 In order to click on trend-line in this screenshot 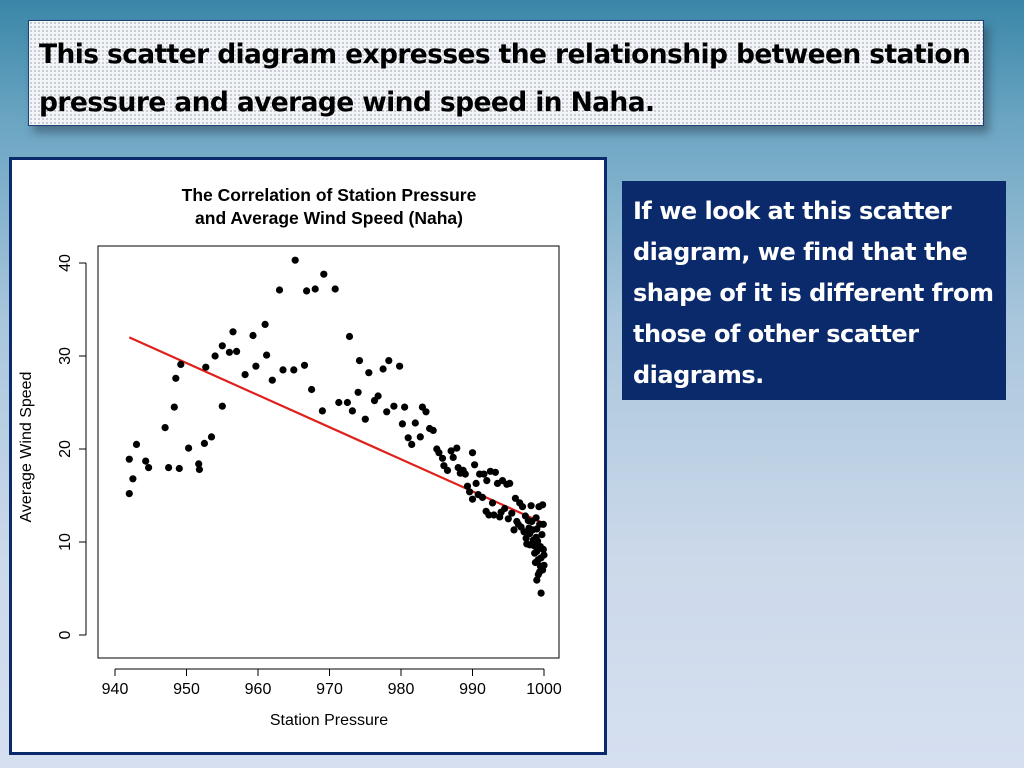, I will do `click(336, 430)`.